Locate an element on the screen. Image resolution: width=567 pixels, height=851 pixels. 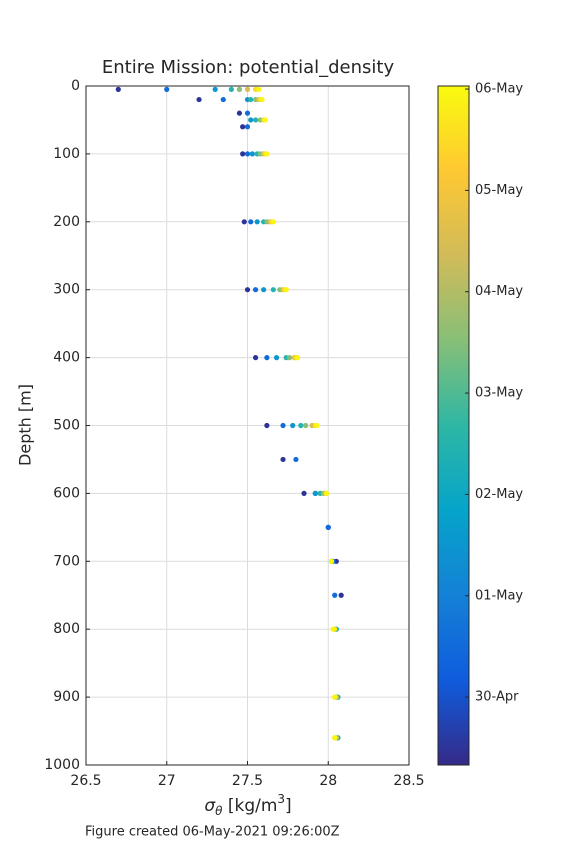
y-tick-label: 200 is located at coordinates (66, 222).